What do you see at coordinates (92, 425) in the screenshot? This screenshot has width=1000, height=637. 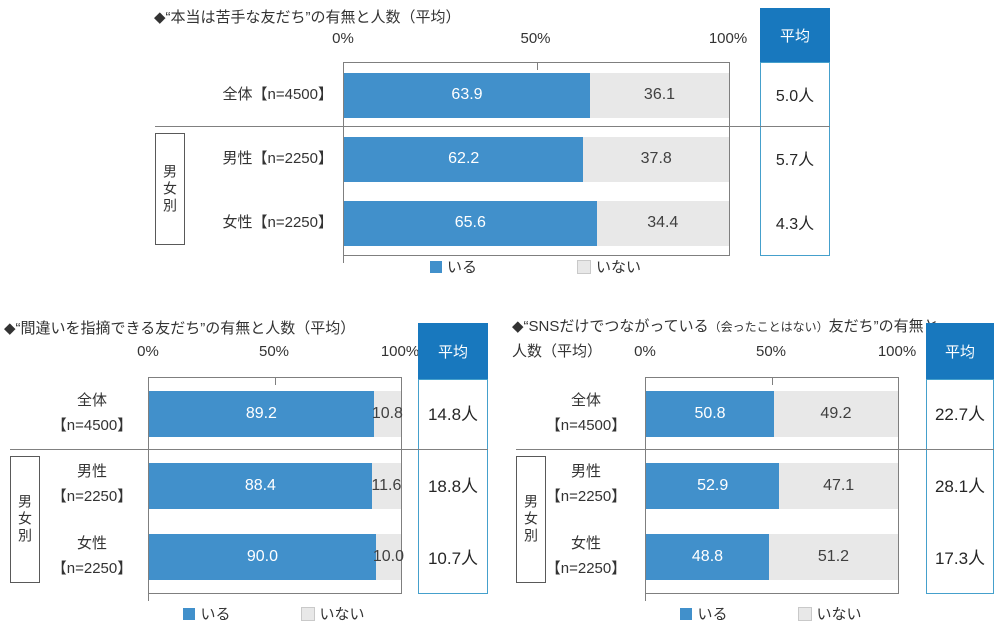 I see `category-label-line: 【n=4500】` at bounding box center [92, 425].